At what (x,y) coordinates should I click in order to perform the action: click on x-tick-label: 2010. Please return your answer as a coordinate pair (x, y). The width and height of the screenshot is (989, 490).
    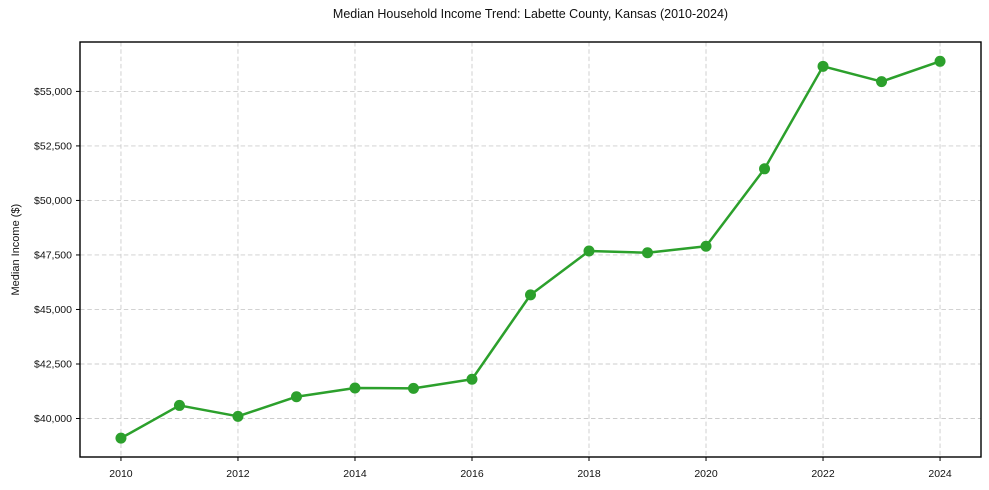
    Looking at the image, I should click on (121, 474).